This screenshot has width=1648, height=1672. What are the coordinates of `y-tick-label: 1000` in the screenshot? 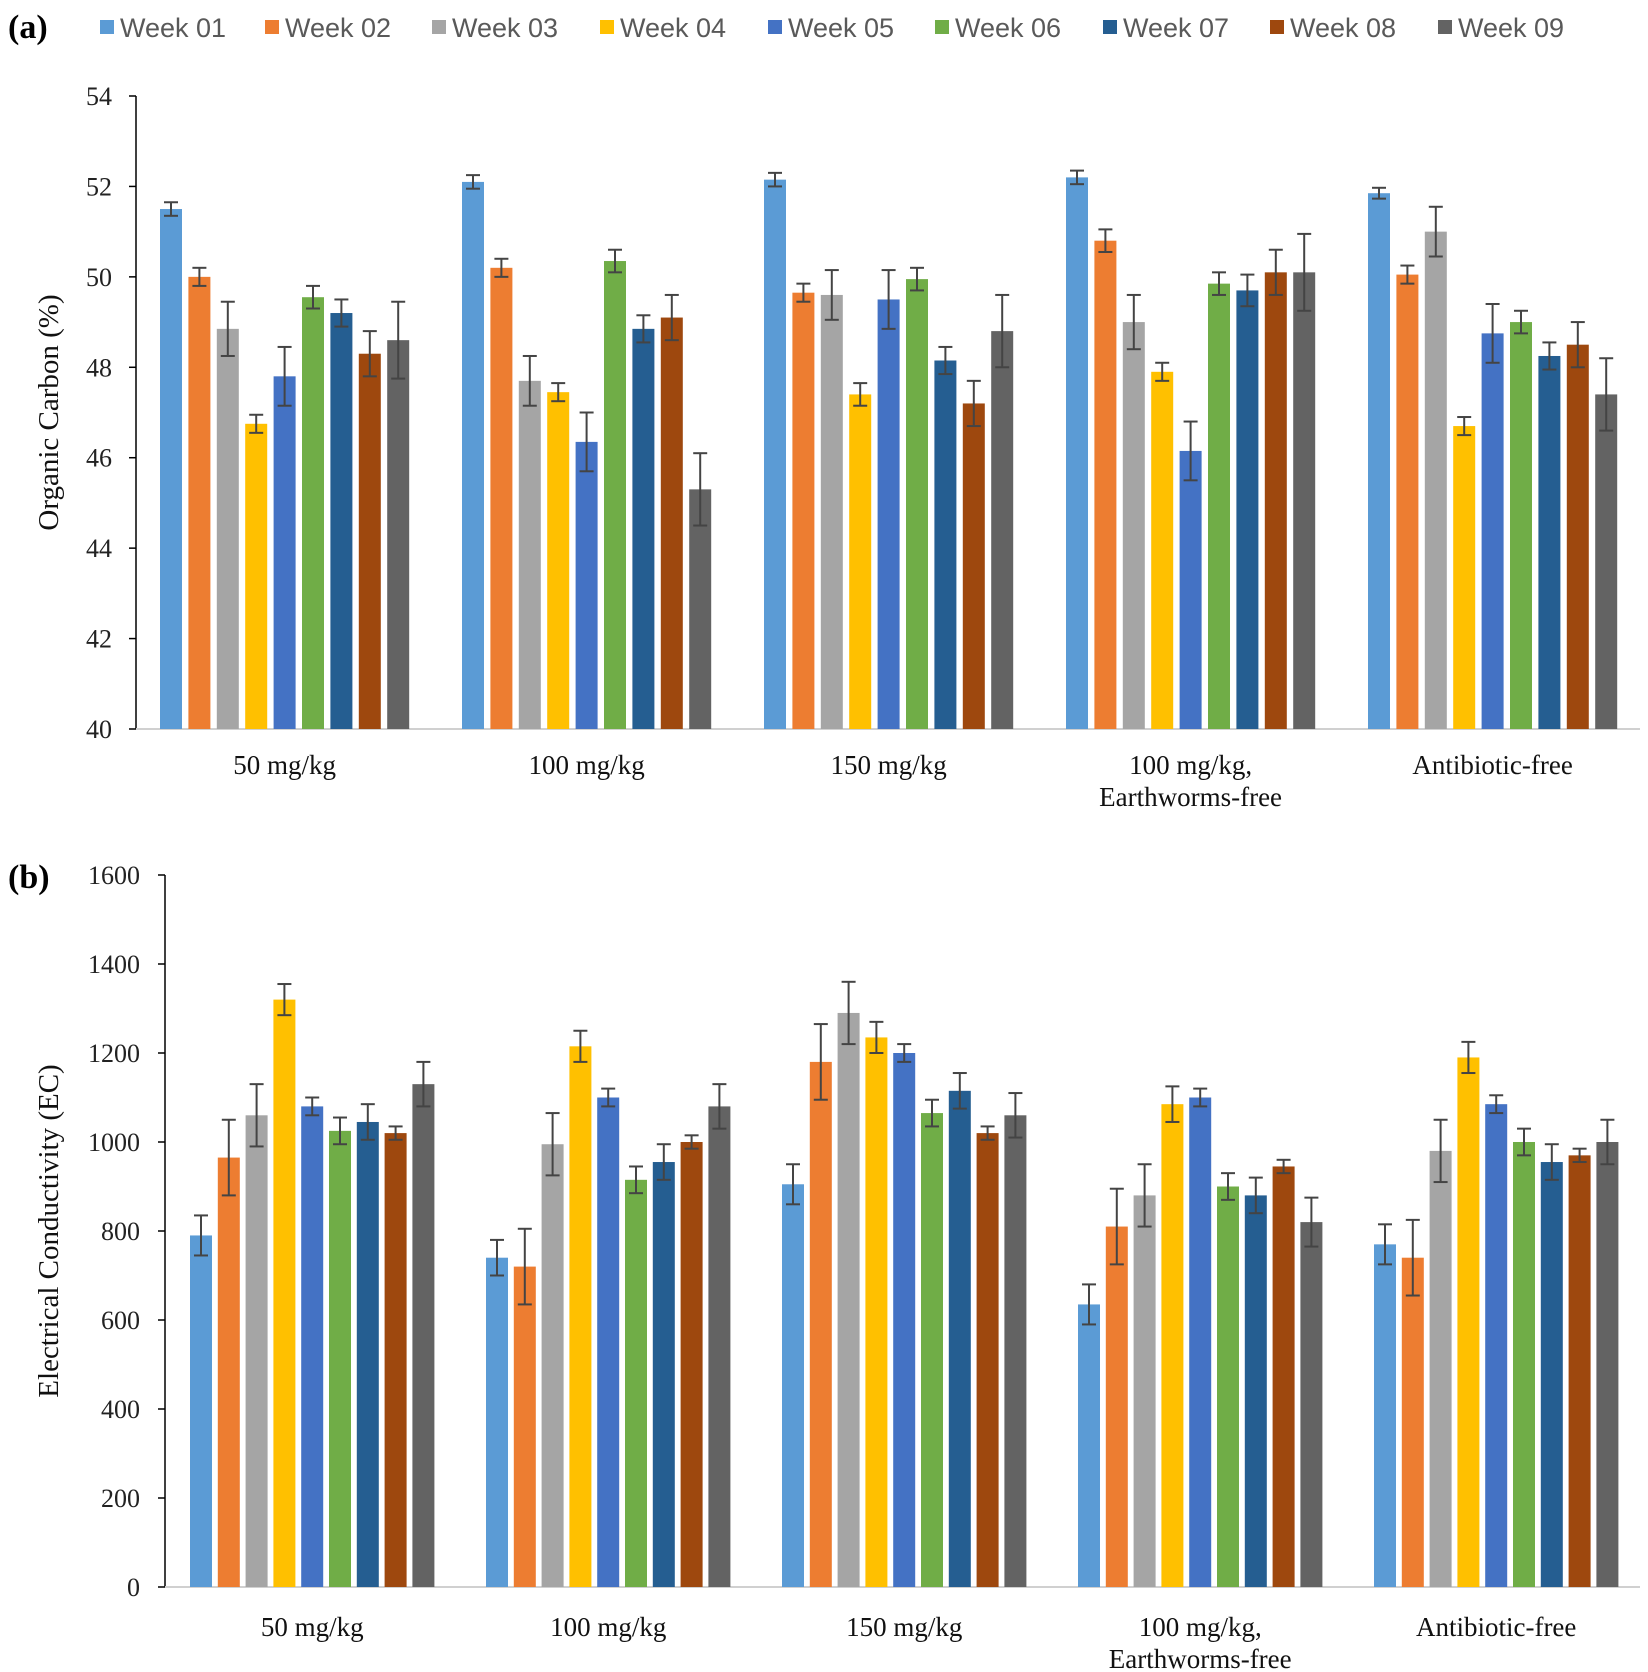 It's located at (114, 1142).